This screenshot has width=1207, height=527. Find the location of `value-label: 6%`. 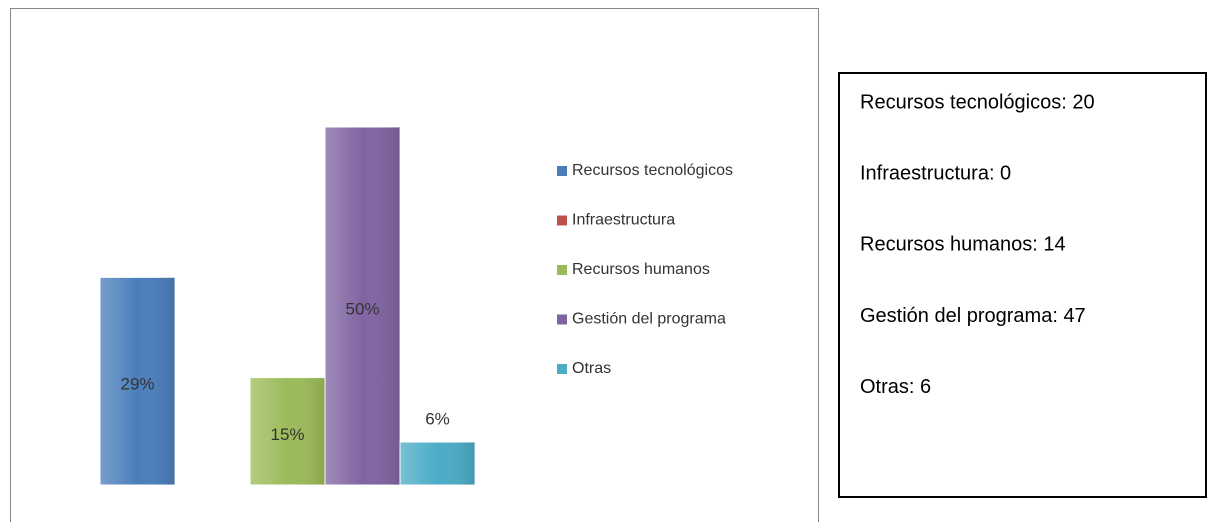

value-label: 6% is located at coordinates (437, 419).